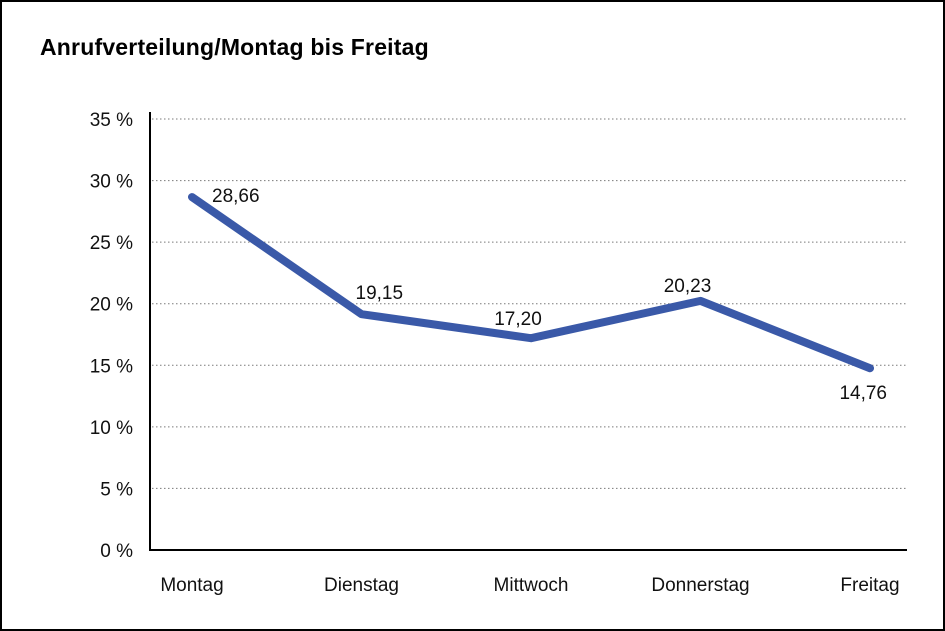  What do you see at coordinates (116, 551) in the screenshot?
I see `y-tick-label: 0 %` at bounding box center [116, 551].